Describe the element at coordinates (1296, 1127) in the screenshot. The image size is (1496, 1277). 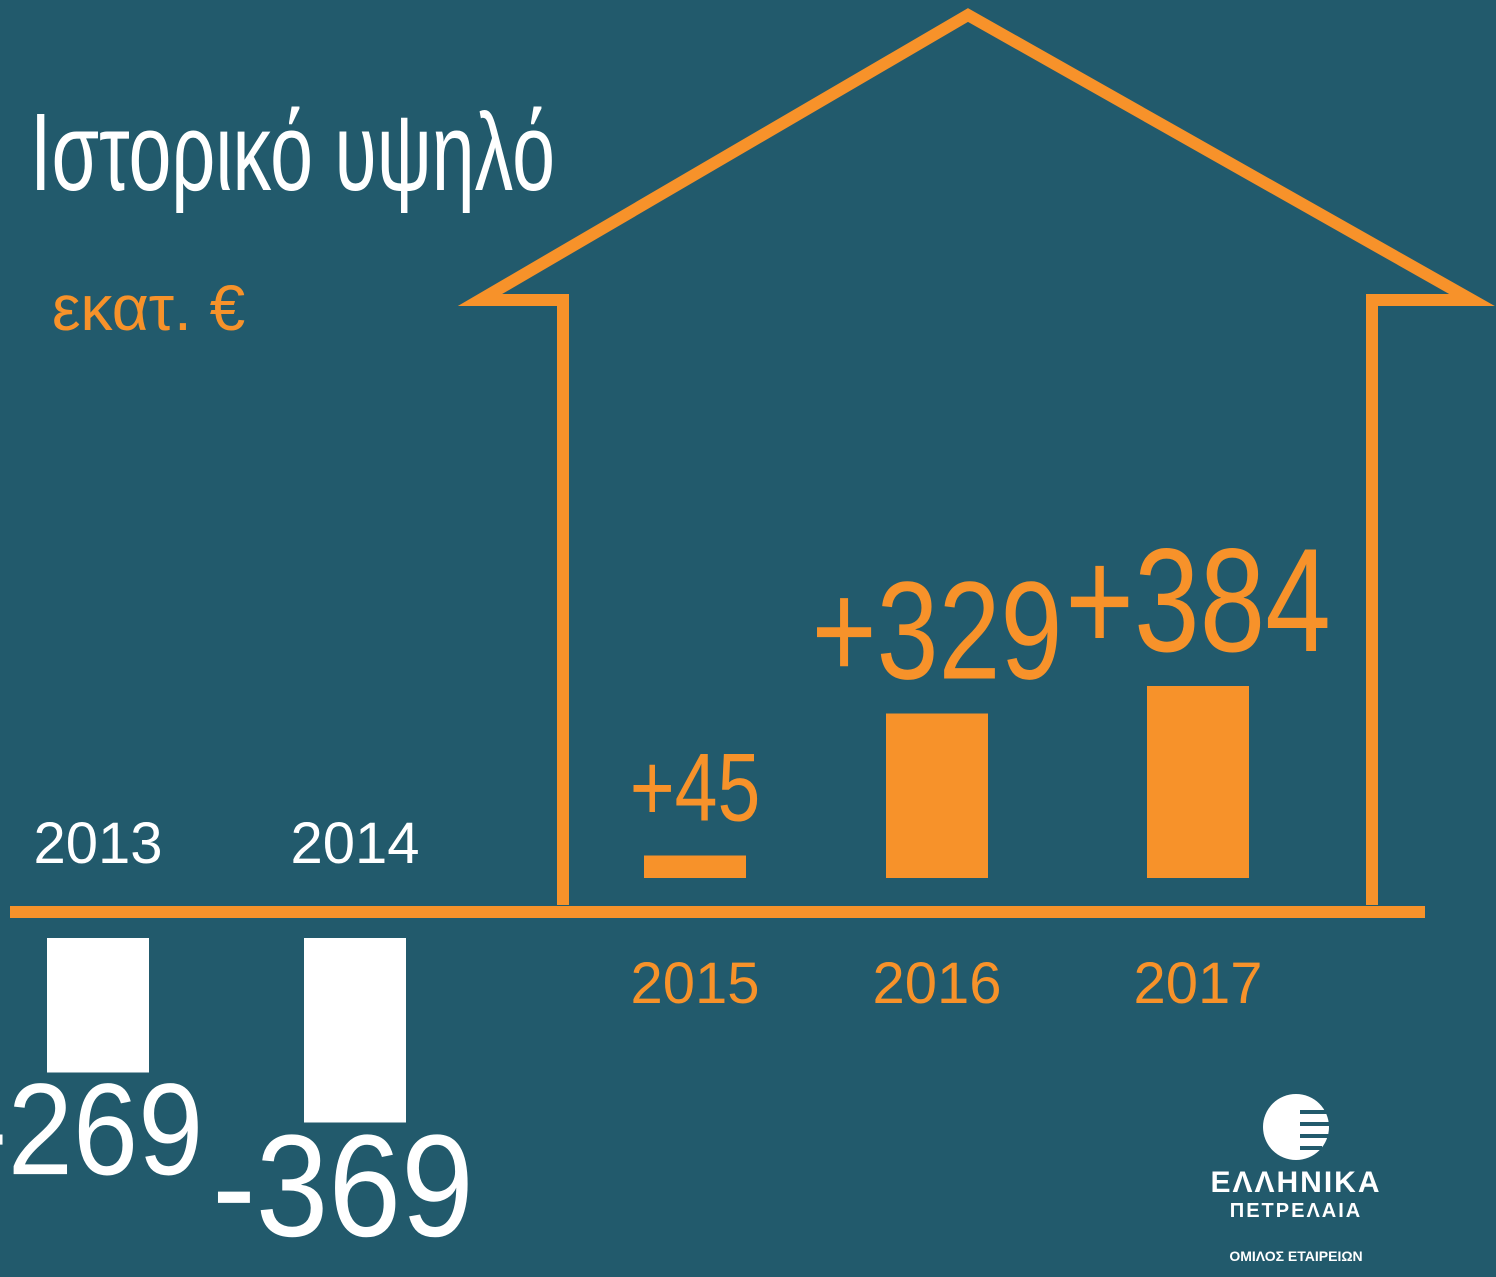
I see `logo-emblem` at that location.